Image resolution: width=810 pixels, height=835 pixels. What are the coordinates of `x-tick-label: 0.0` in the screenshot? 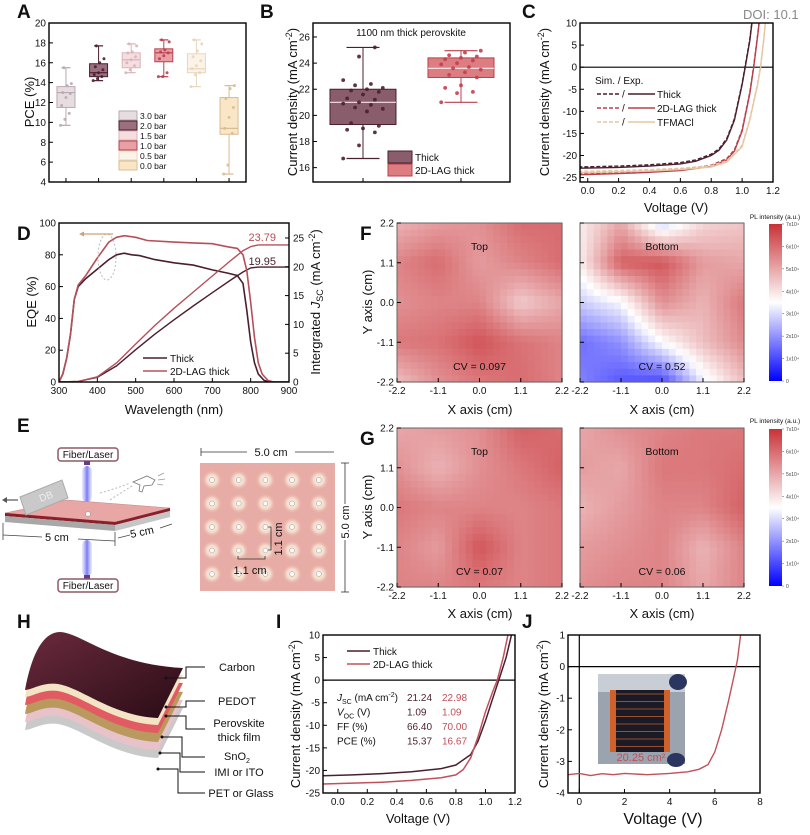 It's located at (480, 391).